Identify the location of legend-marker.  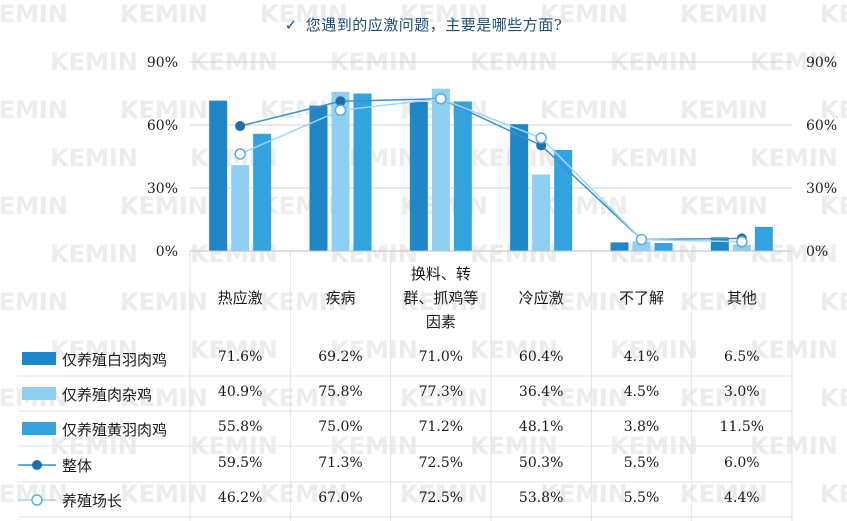
(37, 465).